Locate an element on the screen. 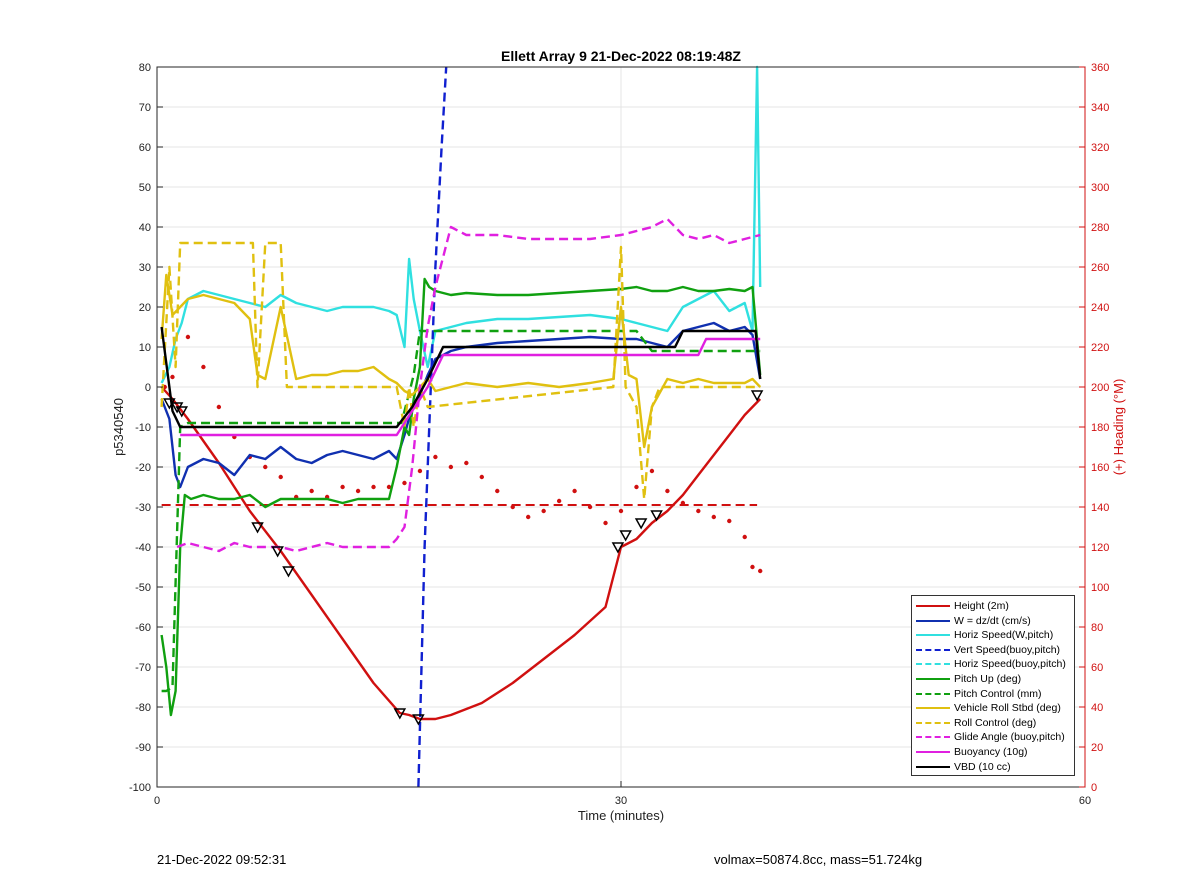  legend-entry: Vehicle Roll Stbd (deg) is located at coordinates (988, 708).